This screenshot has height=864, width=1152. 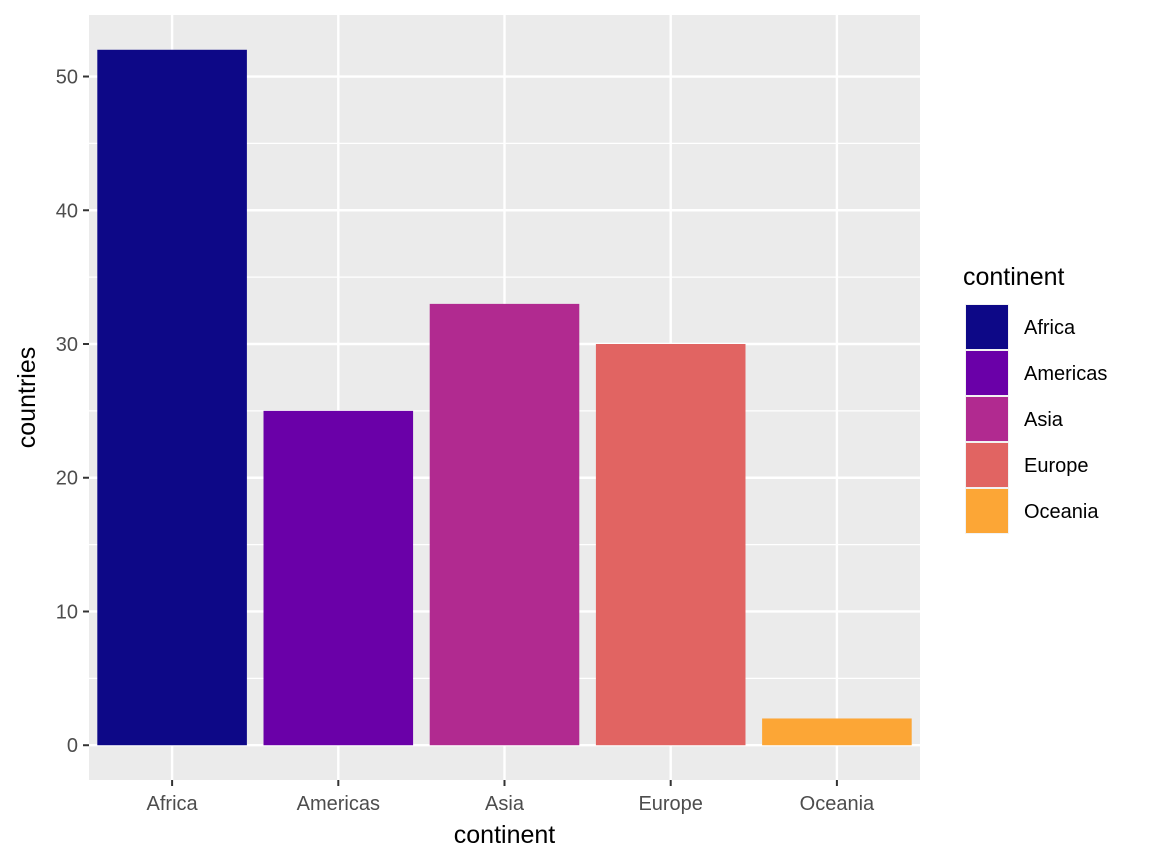 I want to click on legend-label: Africa, so click(x=1050, y=328).